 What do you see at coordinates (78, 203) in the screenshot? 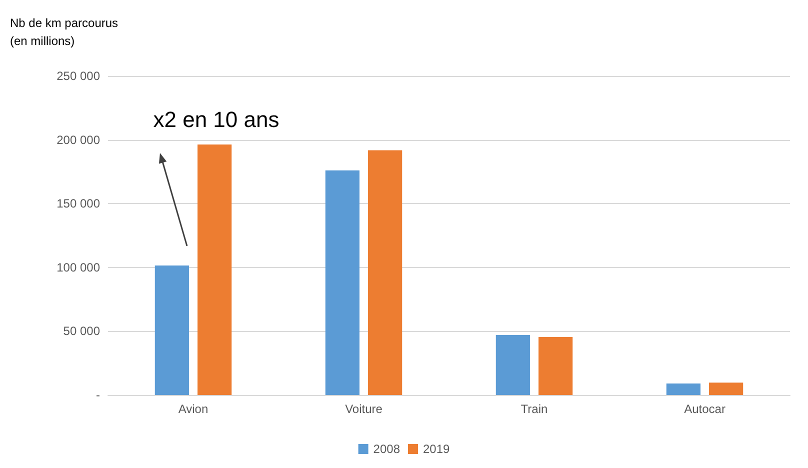
I see `y-tick-label: 150 000` at bounding box center [78, 203].